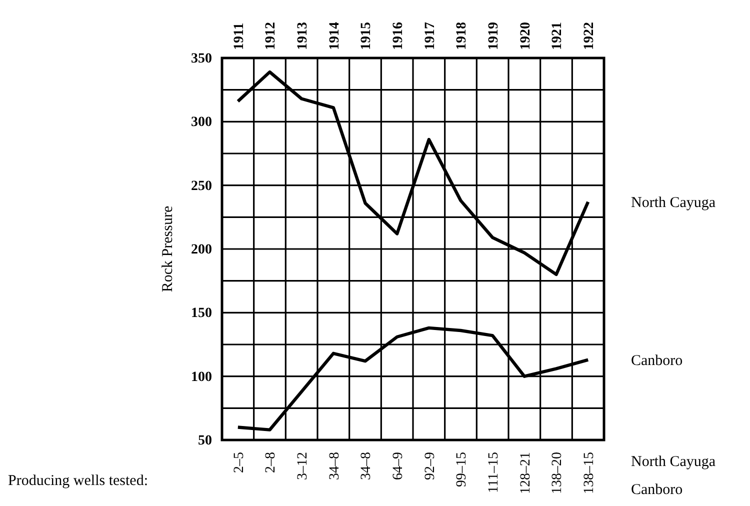 Image resolution: width=750 pixels, height=506 pixels. I want to click on x-tick-label: 1915, so click(366, 36).